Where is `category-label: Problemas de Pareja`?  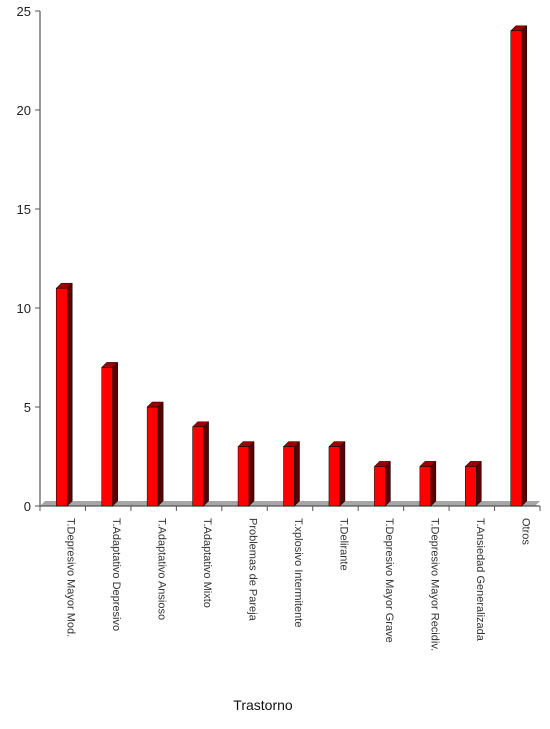
category-label: Problemas de Pareja is located at coordinates (253, 570).